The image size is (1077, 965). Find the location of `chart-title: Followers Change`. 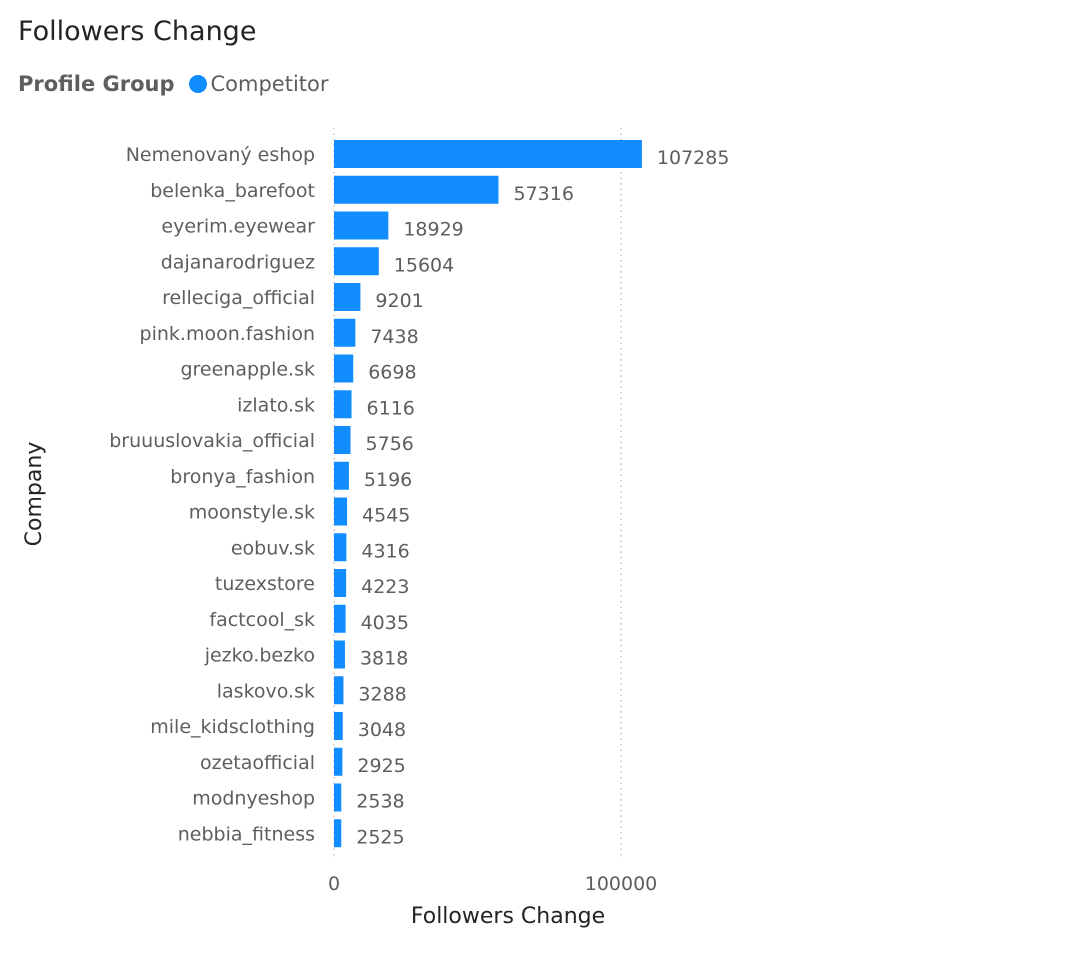

chart-title: Followers Change is located at coordinates (137, 31).